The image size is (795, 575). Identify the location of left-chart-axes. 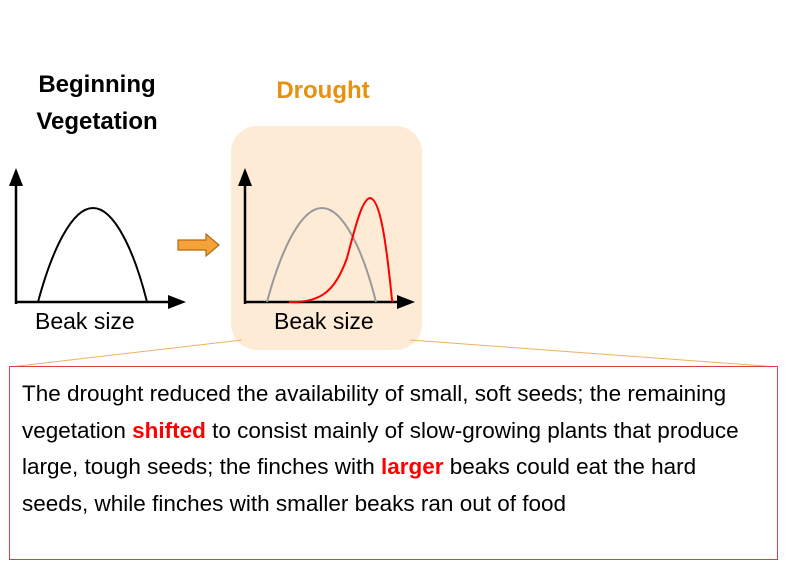
(97, 238).